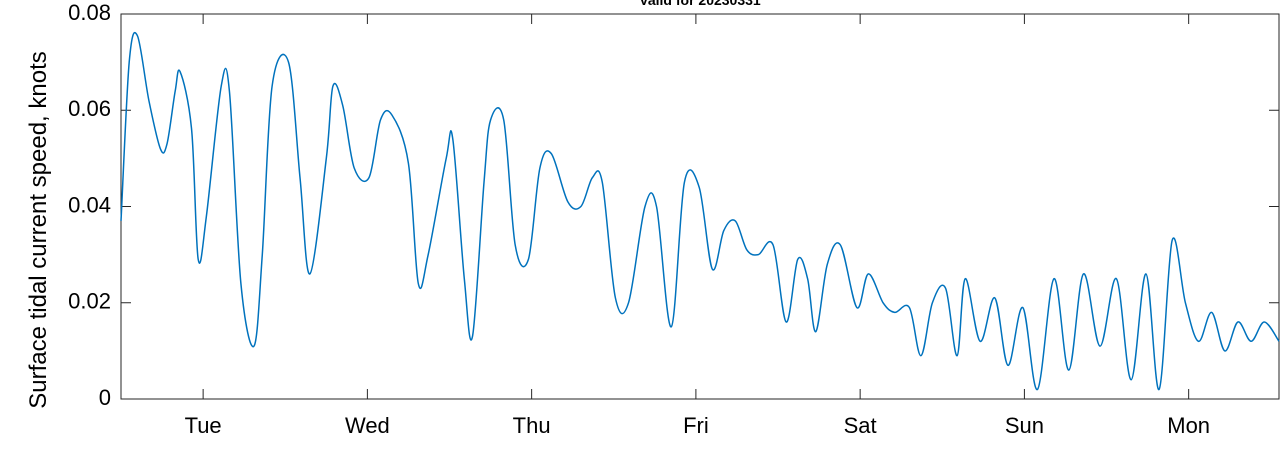  Describe the element at coordinates (203, 425) in the screenshot. I see `x-tick-label: Tue` at that location.